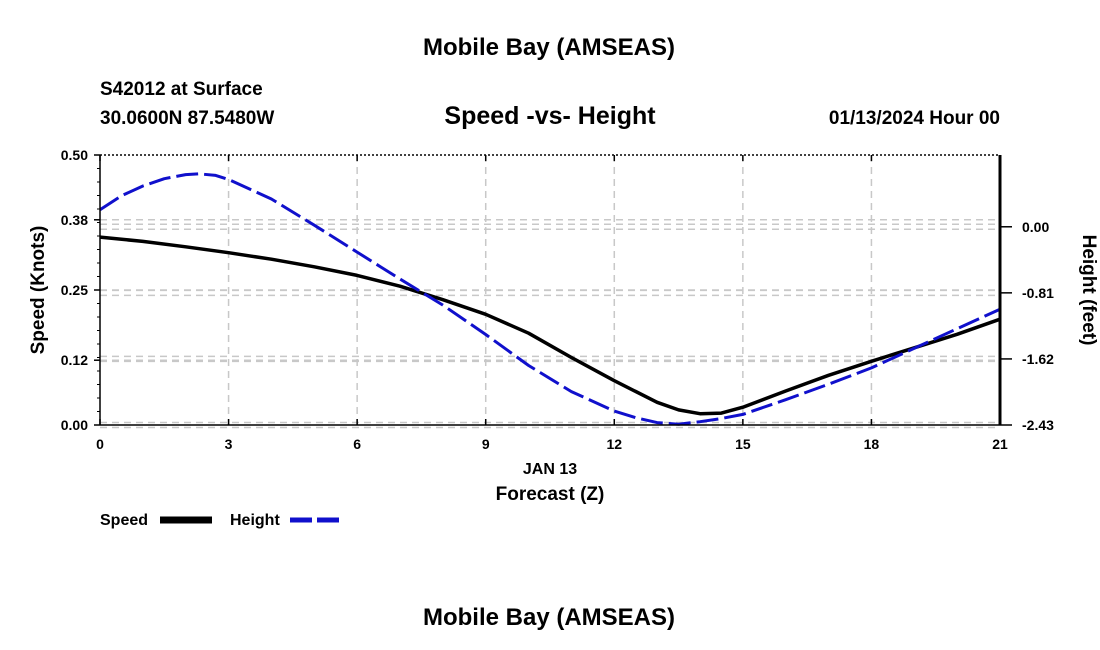  Describe the element at coordinates (181, 89) in the screenshot. I see `station-label: S42012 at Surface` at that location.